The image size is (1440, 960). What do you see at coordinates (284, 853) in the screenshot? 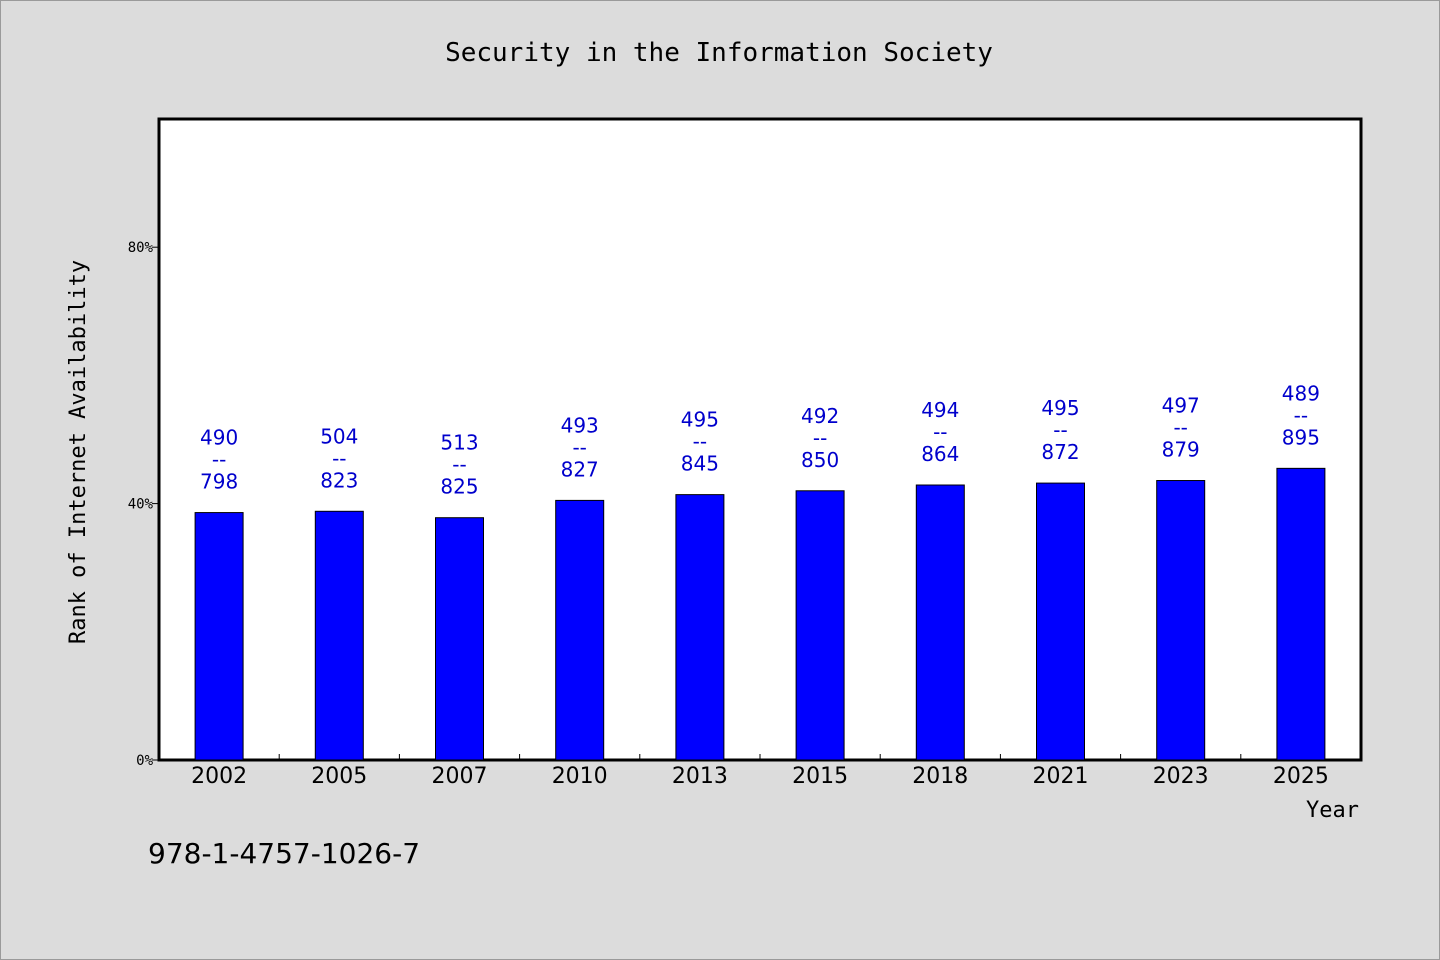
I see `isbn-footnote: 978-1-4757-1026-7` at bounding box center [284, 853].